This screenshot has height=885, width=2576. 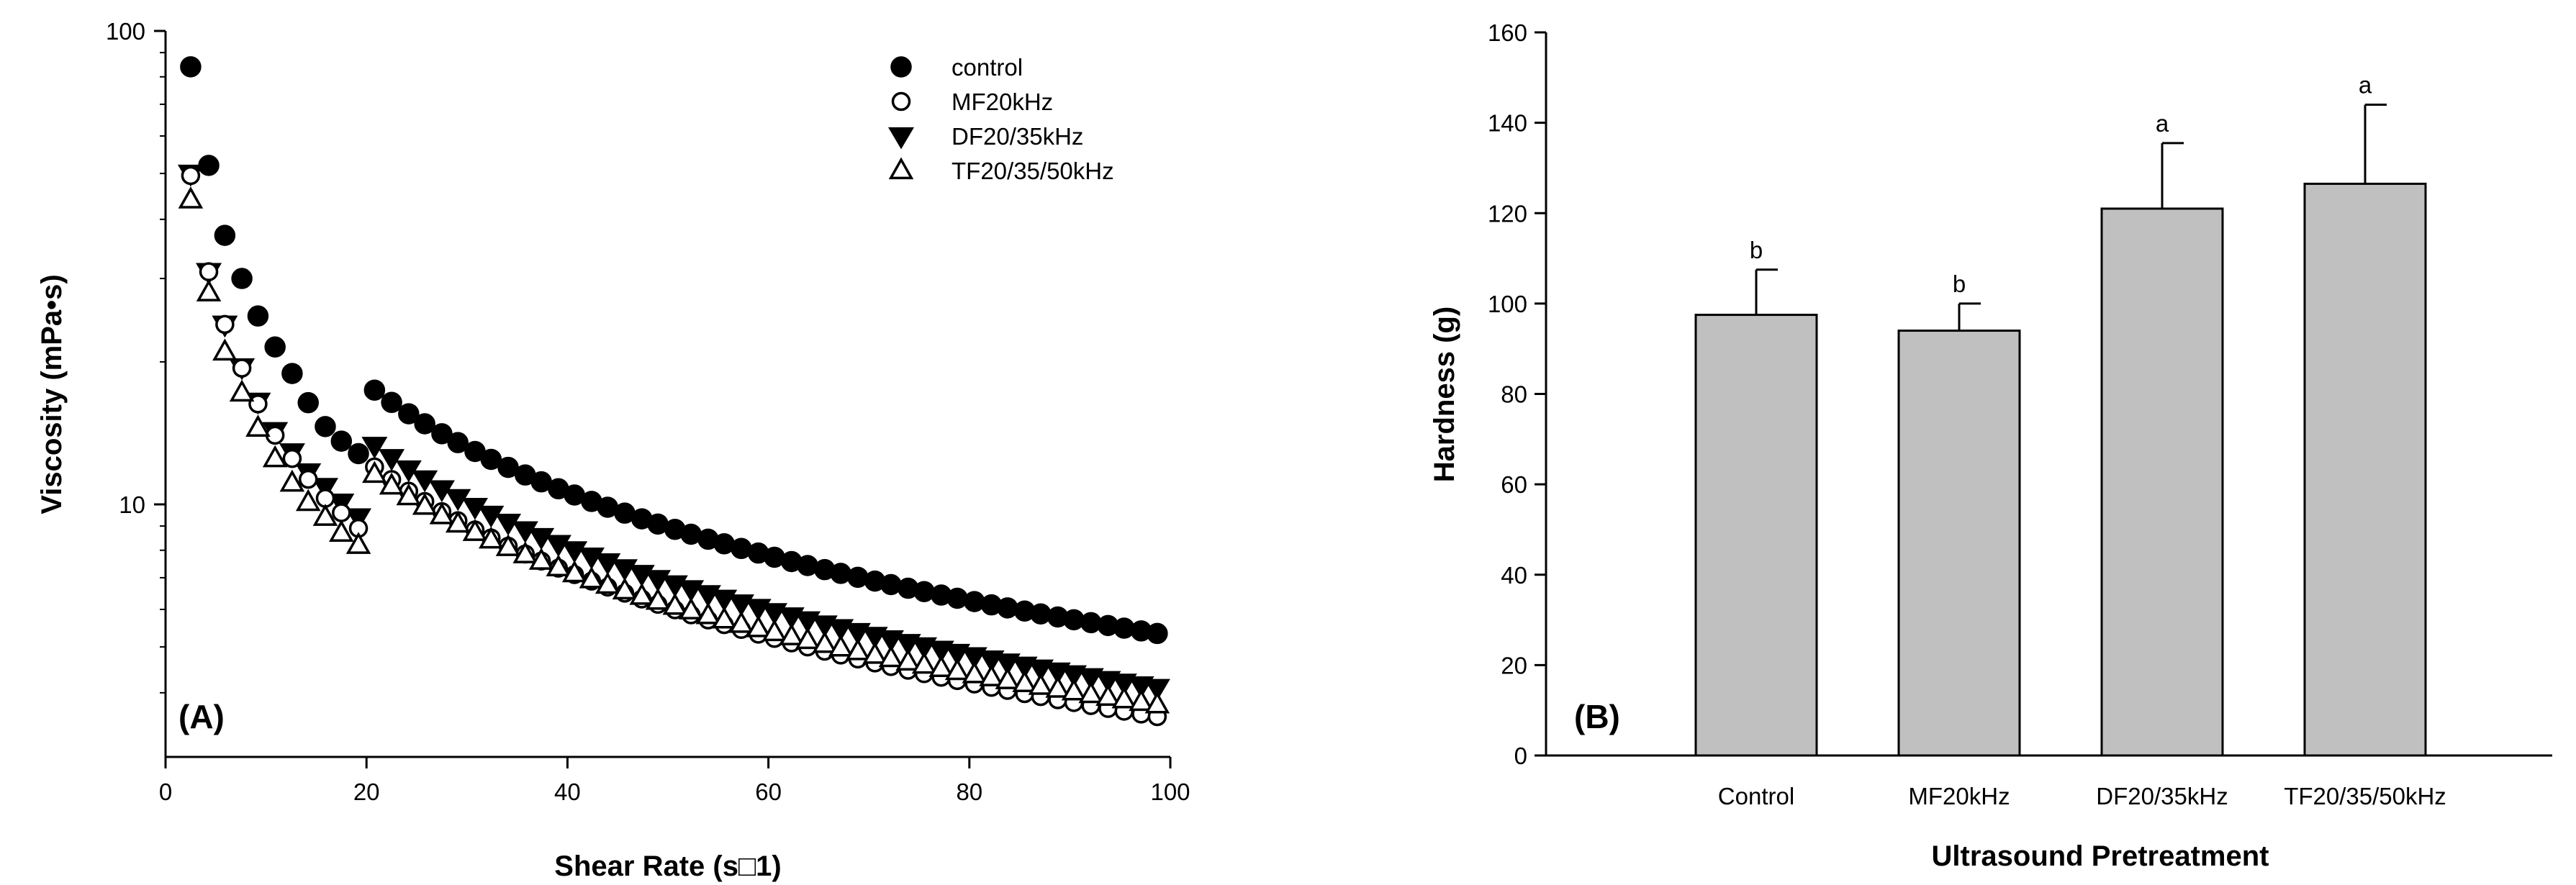 What do you see at coordinates (667, 866) in the screenshot?
I see `x-axis-title-a: Shear Rate (s□1)` at bounding box center [667, 866].